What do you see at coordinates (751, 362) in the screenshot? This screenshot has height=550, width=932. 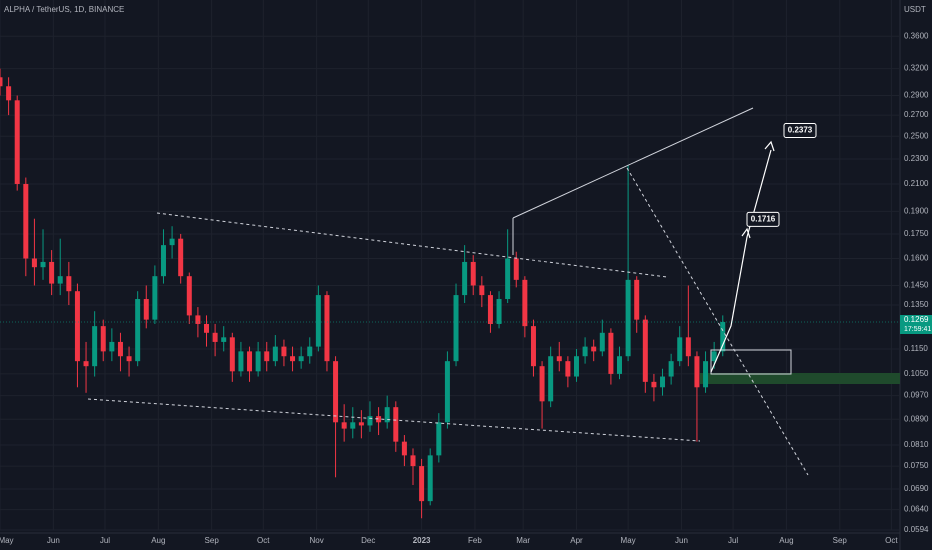 I see `target-box` at bounding box center [751, 362].